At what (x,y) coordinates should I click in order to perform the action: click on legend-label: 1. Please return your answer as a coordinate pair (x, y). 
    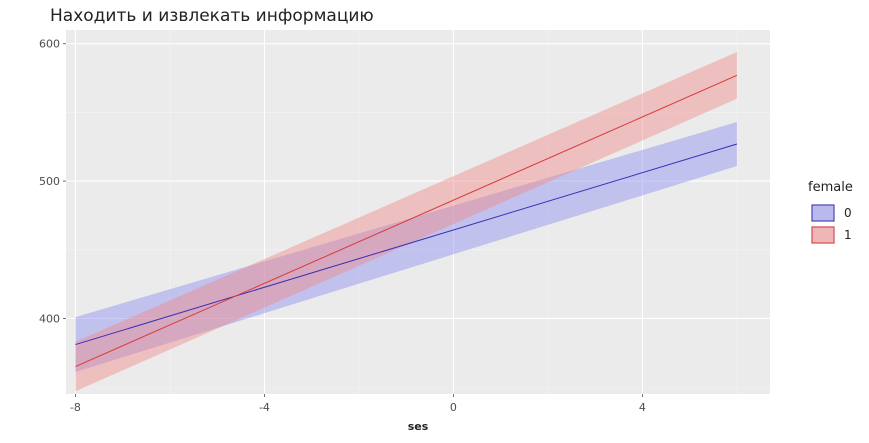
    Looking at the image, I should click on (848, 235).